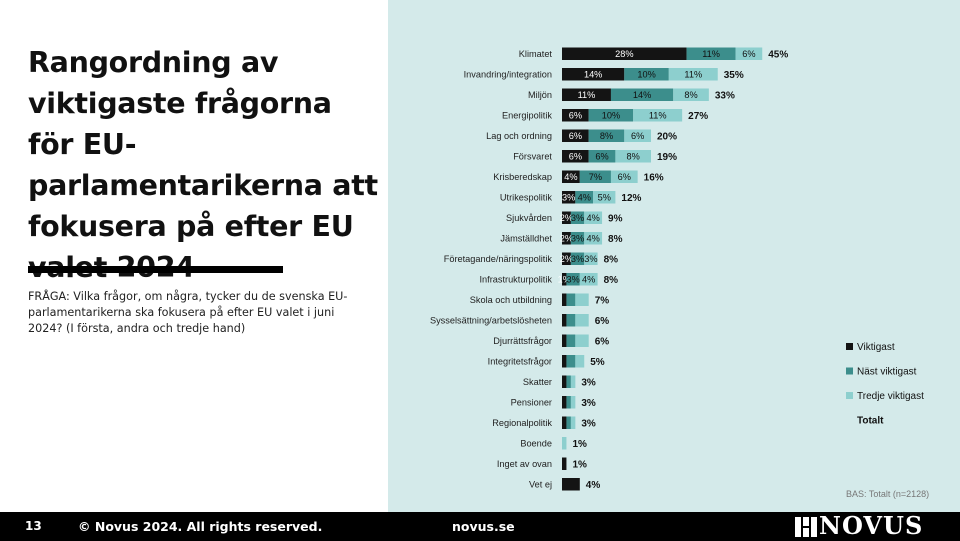 The height and width of the screenshot is (541, 960). What do you see at coordinates (615, 218) in the screenshot?
I see `total-label-sjukvarden: 9%` at bounding box center [615, 218].